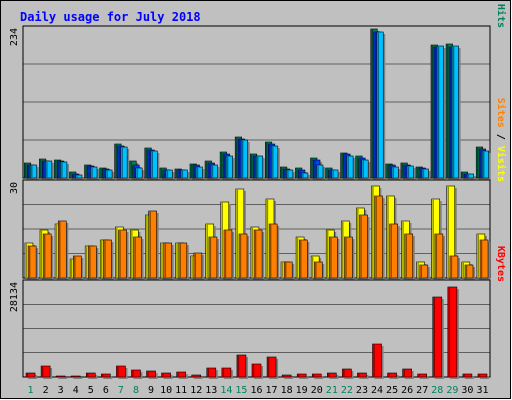  Describe the element at coordinates (420, 173) in the screenshot. I see `bar-files-day-27-edge` at that location.